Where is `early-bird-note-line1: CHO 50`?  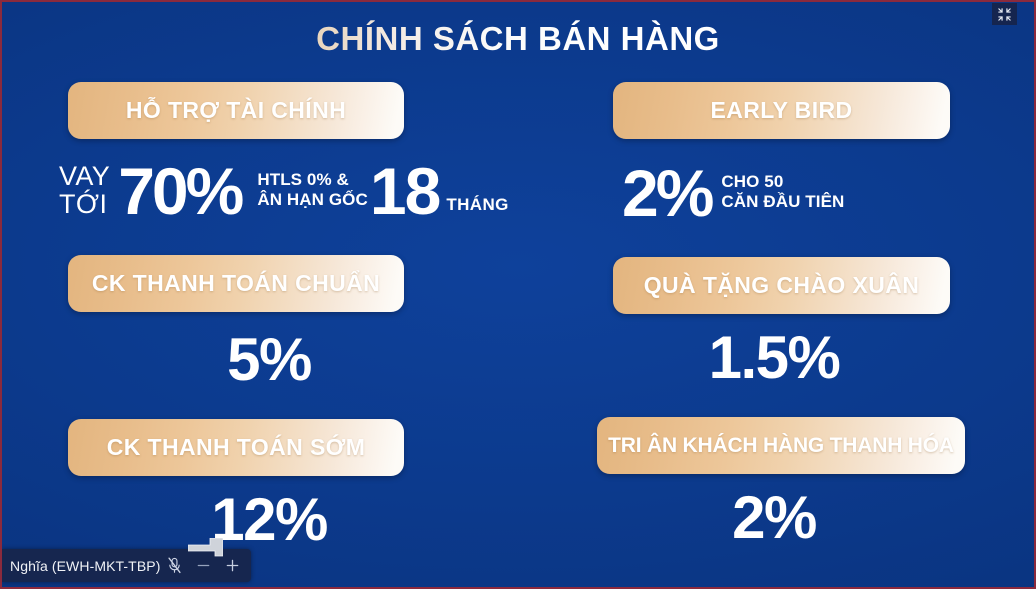
early-bird-note-line1: CHO 50 is located at coordinates (752, 182).